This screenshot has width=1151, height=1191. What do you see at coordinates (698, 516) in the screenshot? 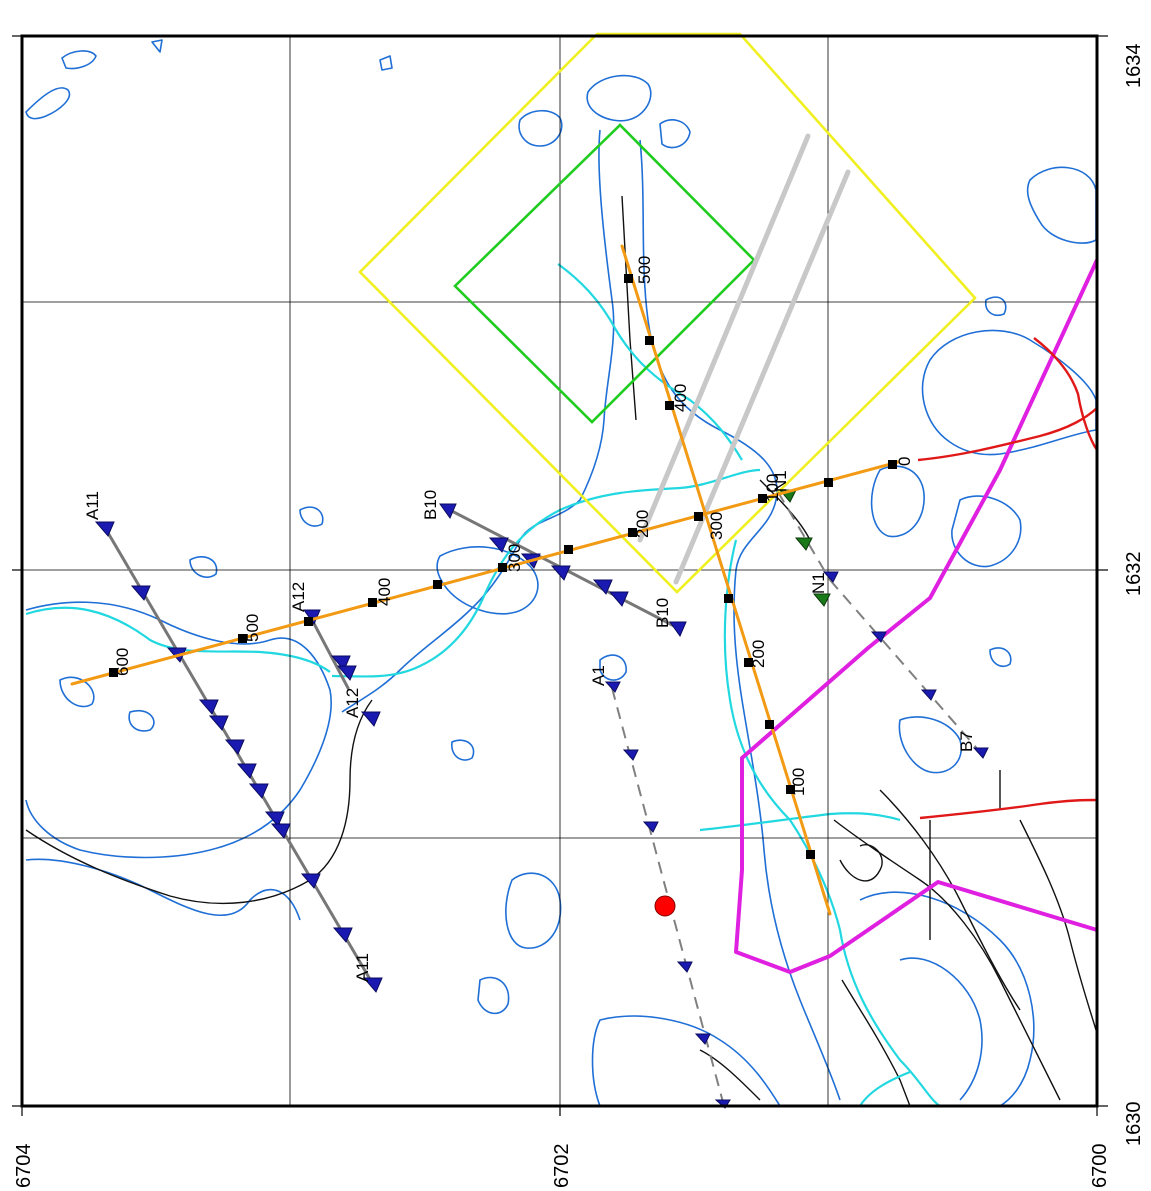
I see `survey-marker-v300` at bounding box center [698, 516].